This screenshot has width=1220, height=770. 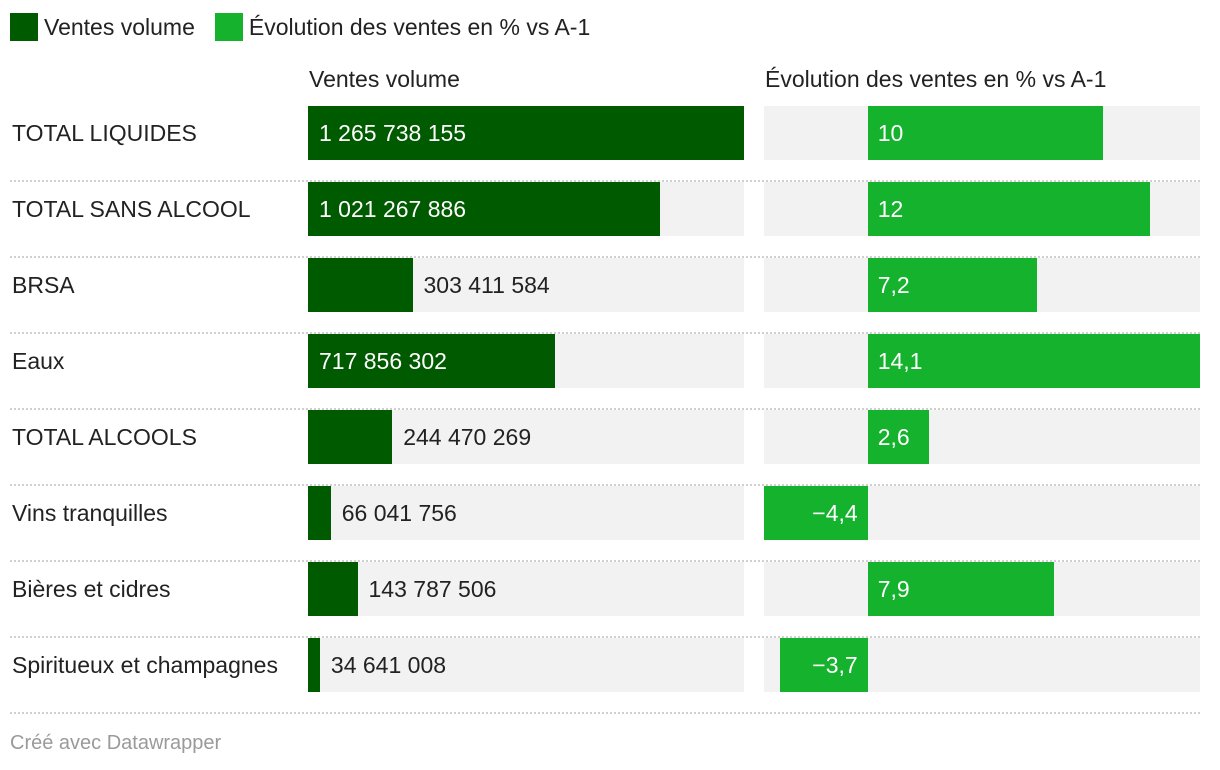 I want to click on footer-credit: Créé avec Datawrapper, so click(x=116, y=743).